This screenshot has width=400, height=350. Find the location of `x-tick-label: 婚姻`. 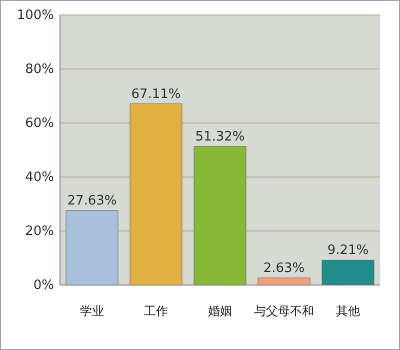

x-tick-label: 婚姻 is located at coordinates (220, 311).